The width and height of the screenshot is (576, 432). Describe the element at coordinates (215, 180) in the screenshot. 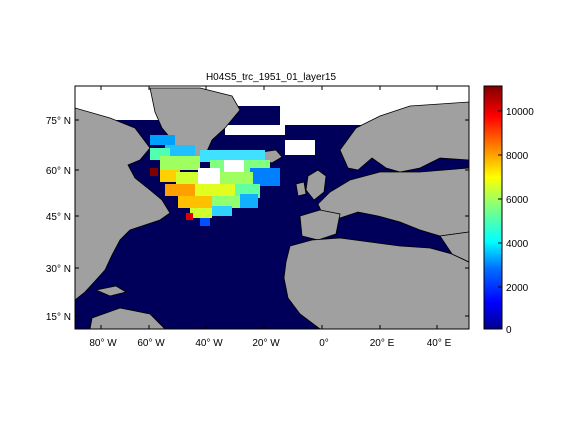

I see `tracer-plume` at that location.